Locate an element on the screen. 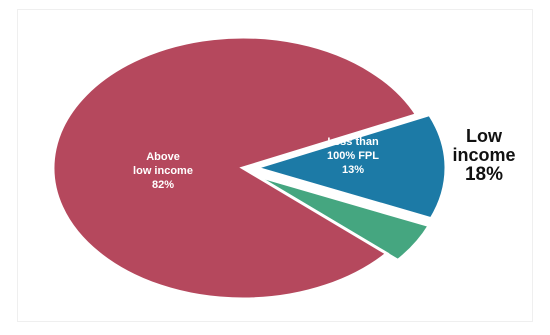 The image size is (550, 335). slice-1-label-line-2: 13% is located at coordinates (353, 170).